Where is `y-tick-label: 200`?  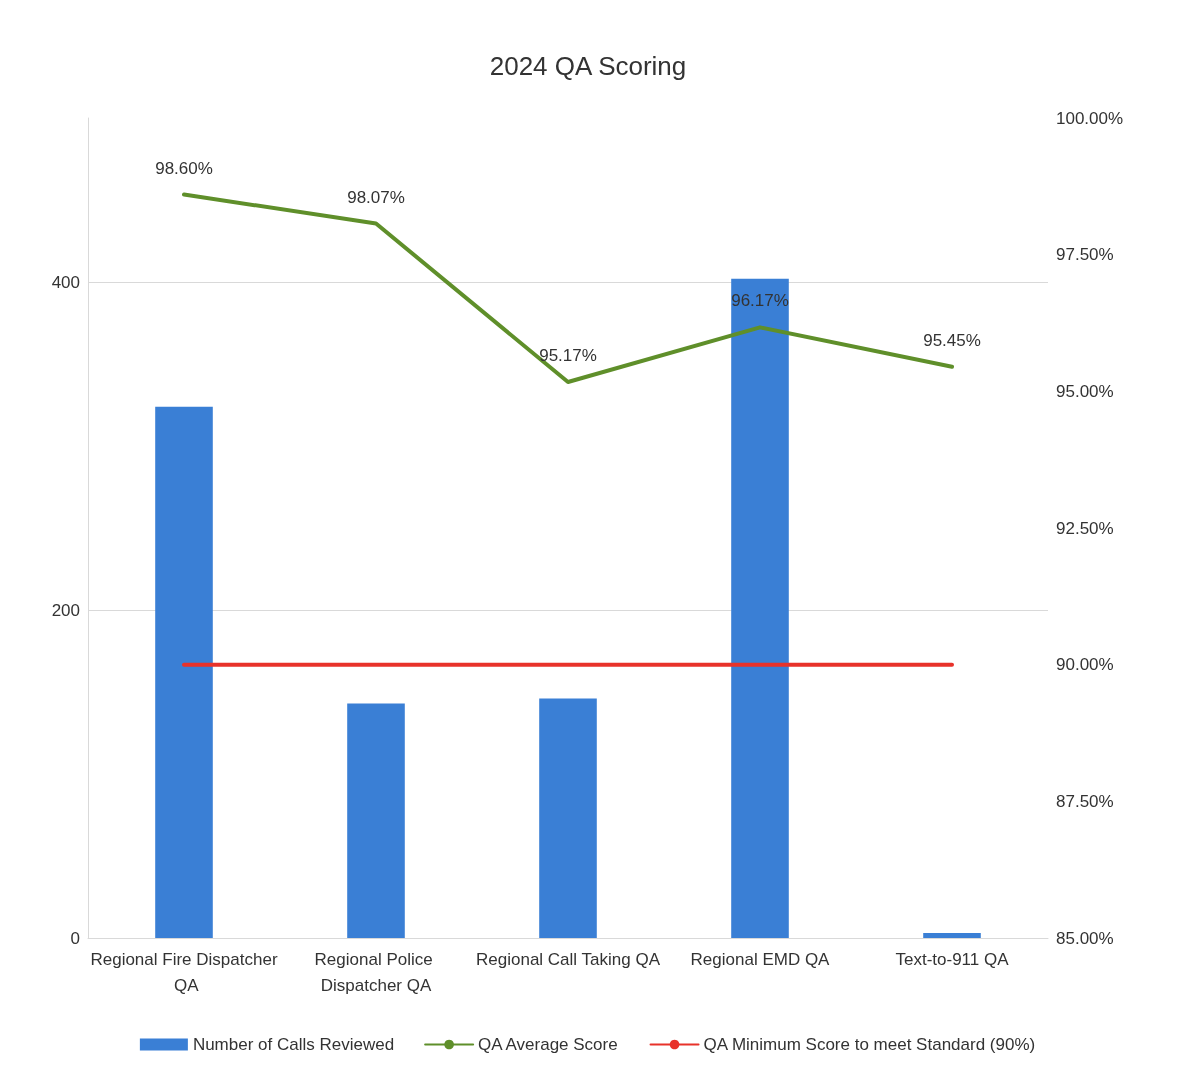
y-tick-label: 200 is located at coordinates (65, 610).